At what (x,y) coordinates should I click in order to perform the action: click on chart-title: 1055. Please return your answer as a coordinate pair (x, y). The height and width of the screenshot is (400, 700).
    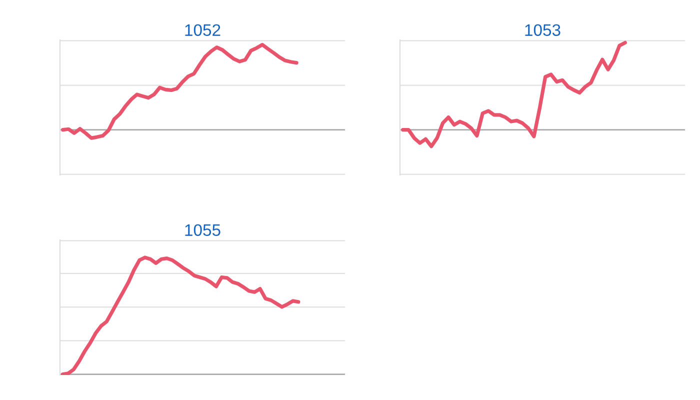
    Looking at the image, I should click on (202, 230).